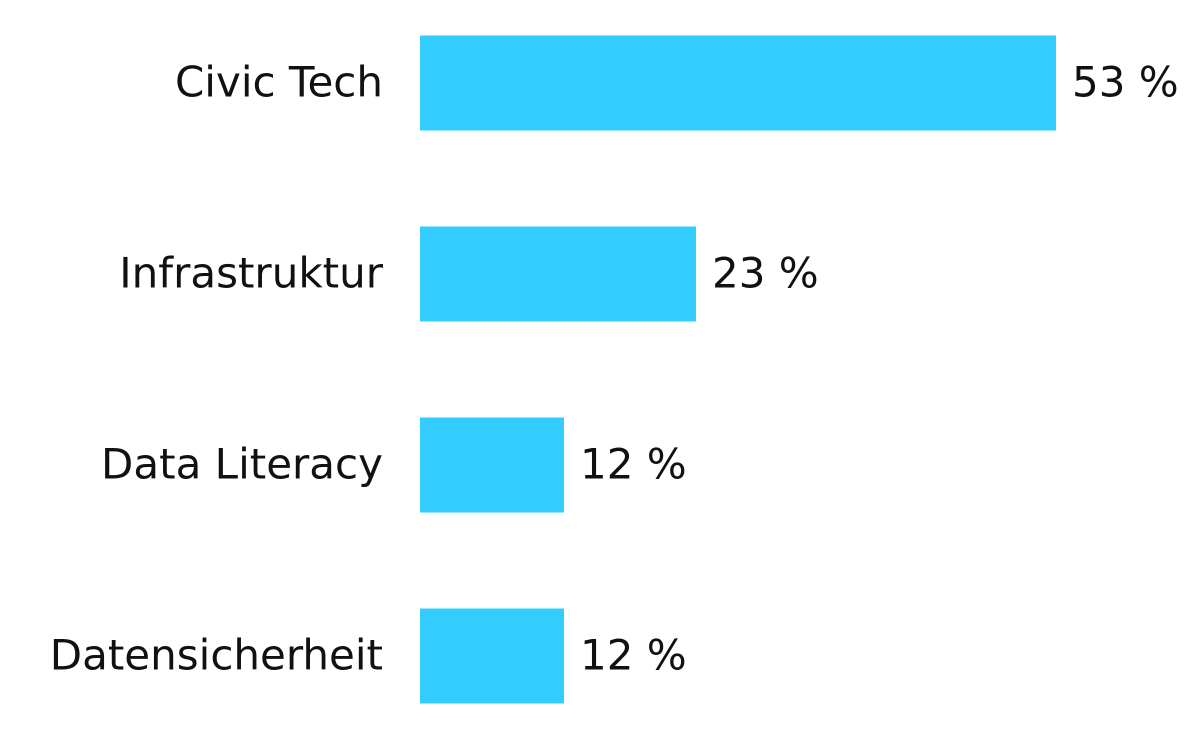 This screenshot has height=732, width=1200. I want to click on category-label: Data Literacy, so click(242, 464).